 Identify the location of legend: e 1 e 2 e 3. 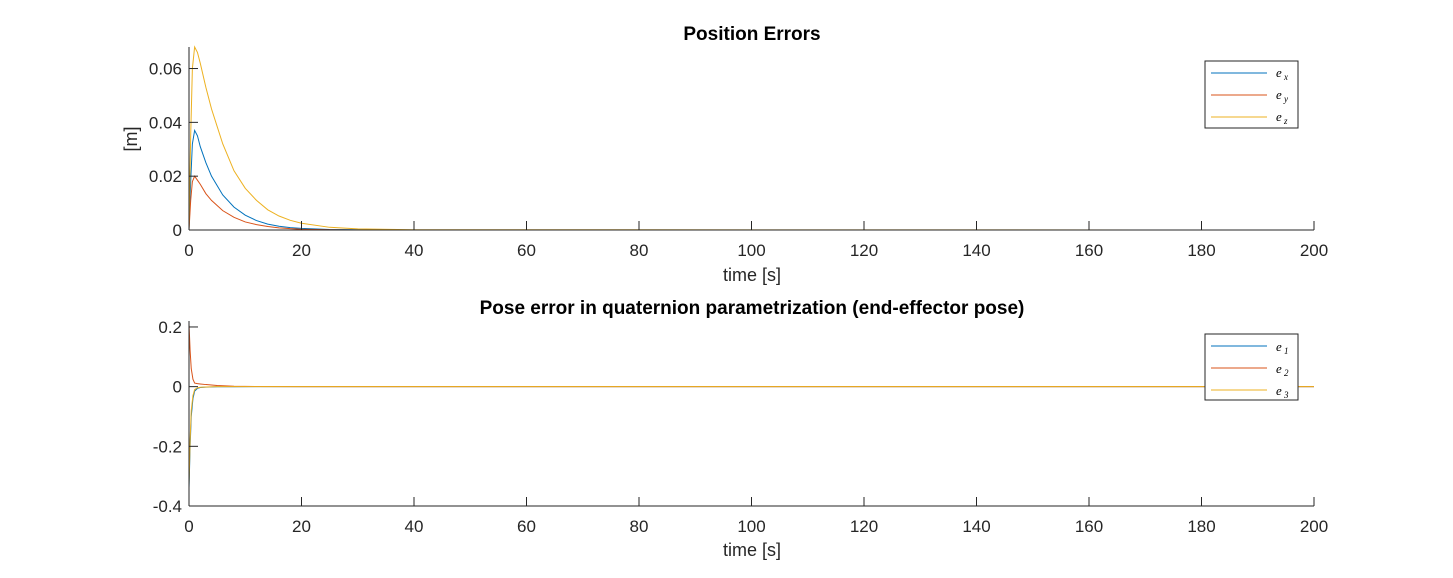
(1251, 367).